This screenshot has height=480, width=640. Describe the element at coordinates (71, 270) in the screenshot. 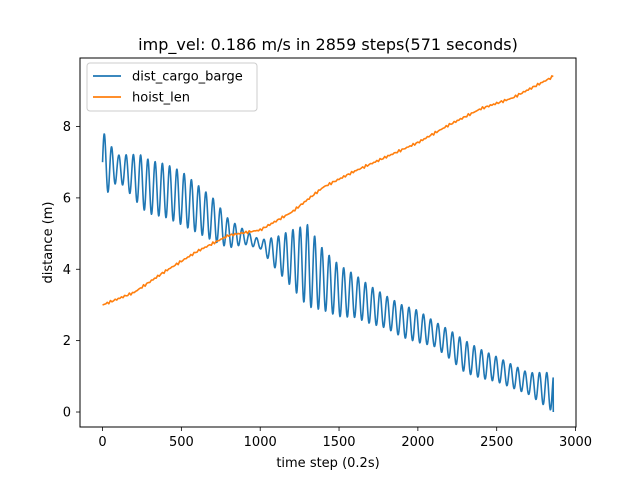

I see `y-axis-ticks: 0 2 4 6 8` at that location.